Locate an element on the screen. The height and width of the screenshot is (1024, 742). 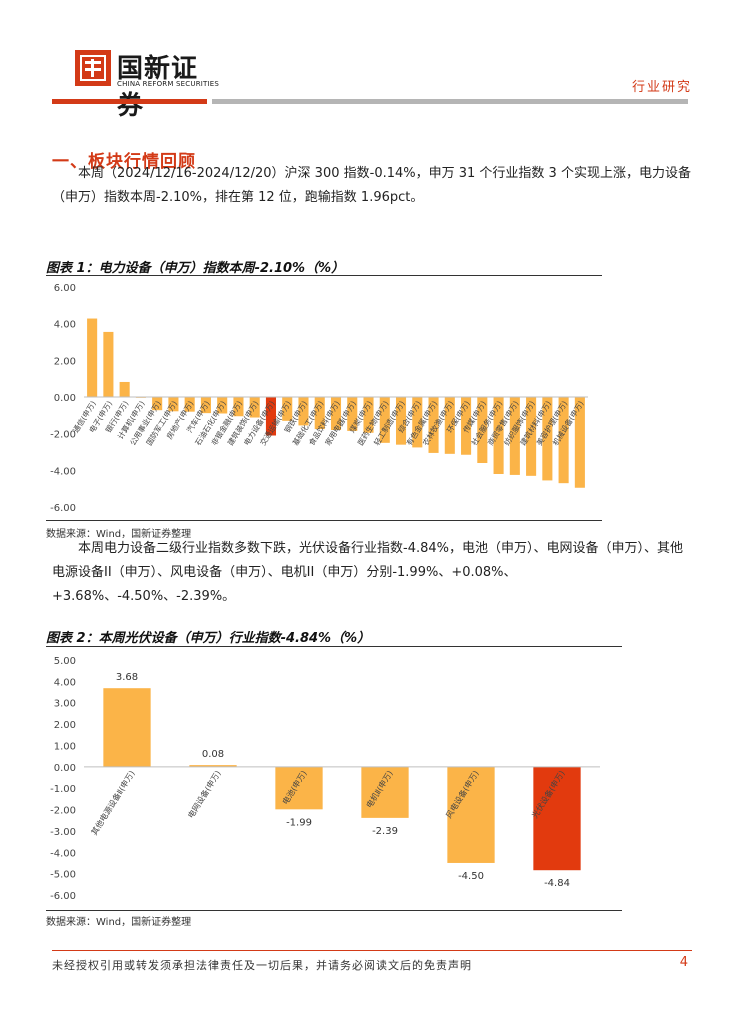
figure1-top-rule is located at coordinates (324, 275).